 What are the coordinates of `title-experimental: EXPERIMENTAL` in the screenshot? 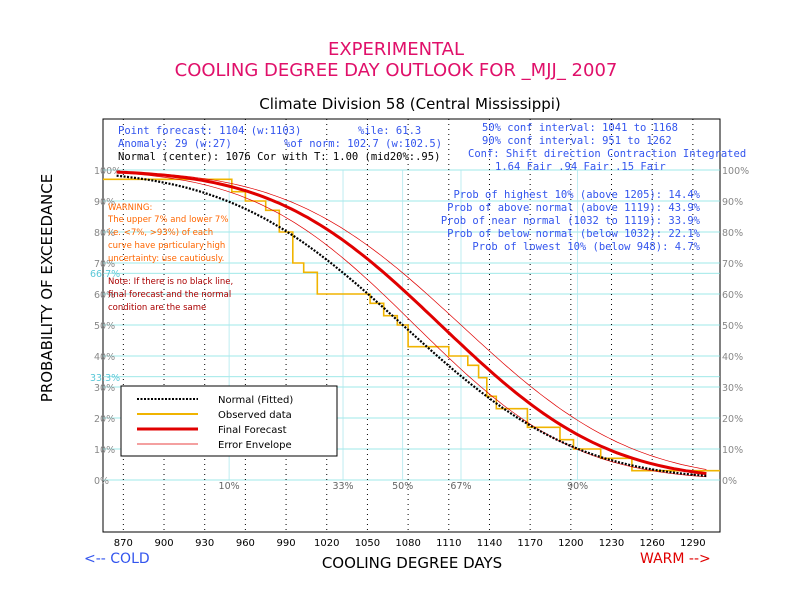 It's located at (396, 49).